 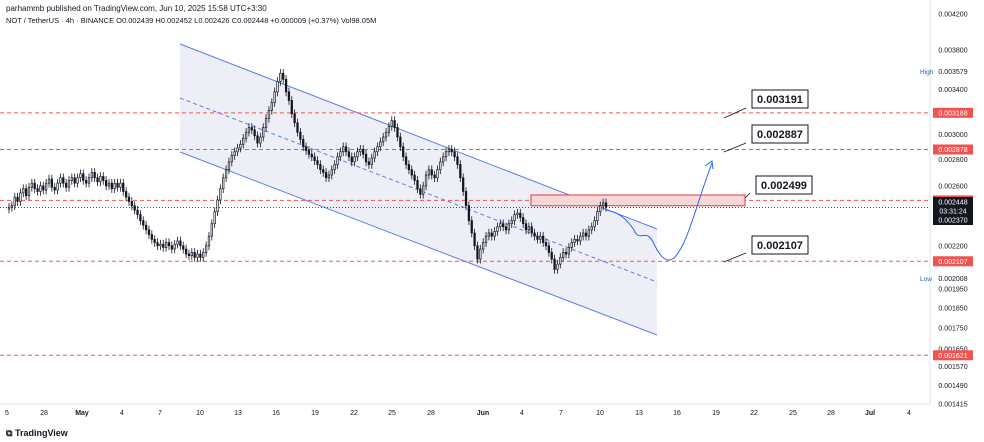 What do you see at coordinates (659, 211) in the screenshot?
I see `projection-path` at bounding box center [659, 211].